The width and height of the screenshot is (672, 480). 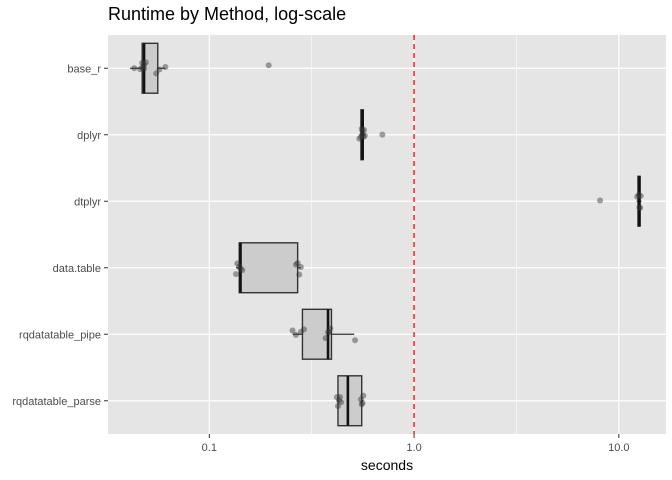 What do you see at coordinates (413, 448) in the screenshot?
I see `x-tick-label: 1.0` at bounding box center [413, 448].